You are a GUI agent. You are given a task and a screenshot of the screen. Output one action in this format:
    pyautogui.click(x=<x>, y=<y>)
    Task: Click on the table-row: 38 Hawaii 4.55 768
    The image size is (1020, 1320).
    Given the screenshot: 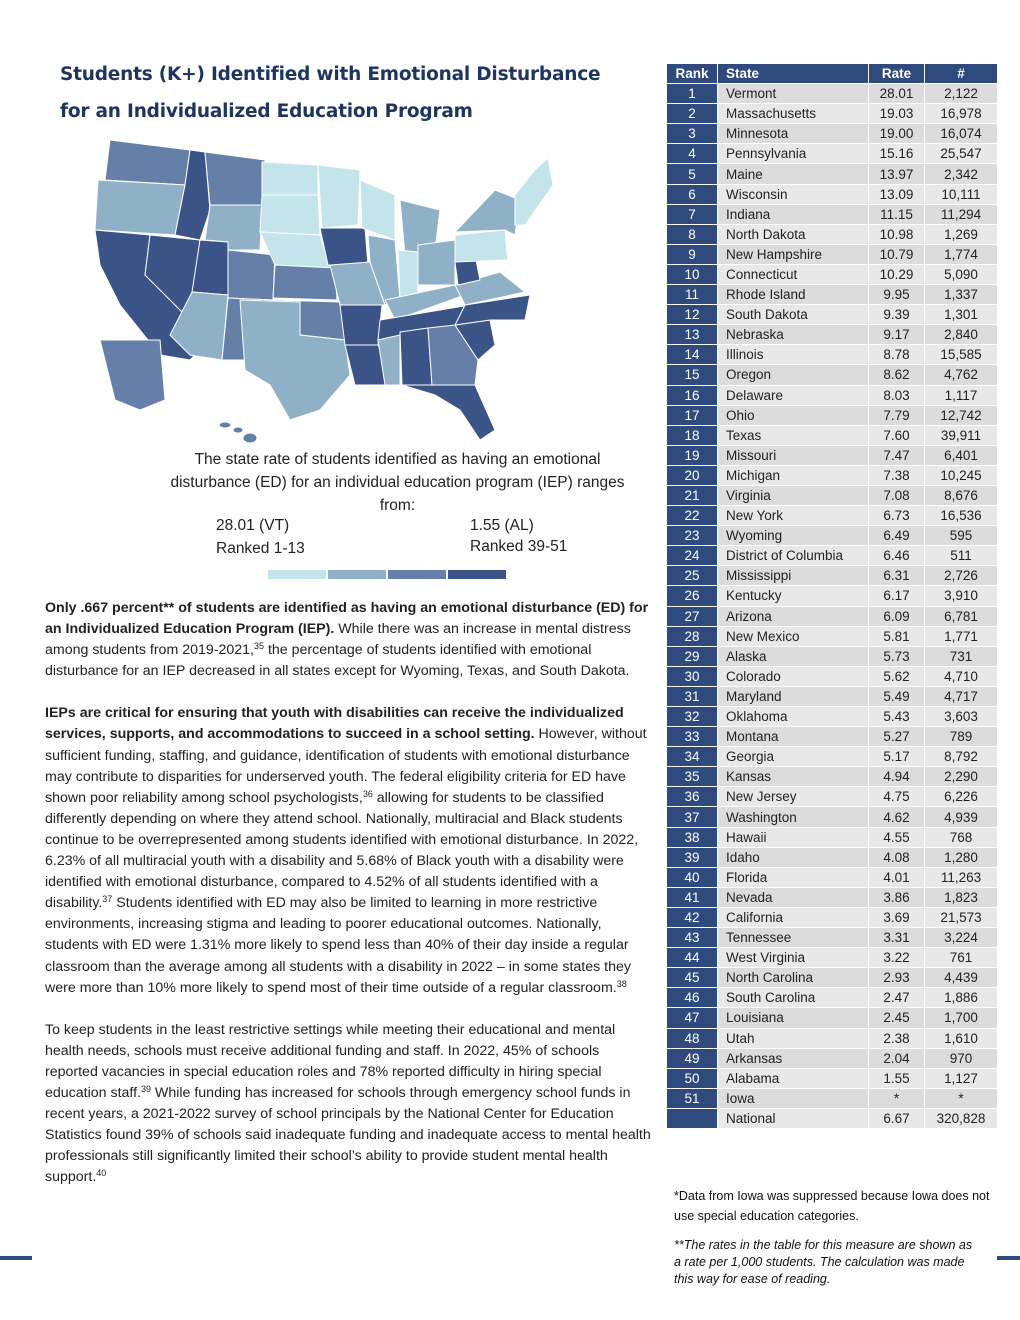 What is the action you would take?
    pyautogui.click(x=832, y=837)
    